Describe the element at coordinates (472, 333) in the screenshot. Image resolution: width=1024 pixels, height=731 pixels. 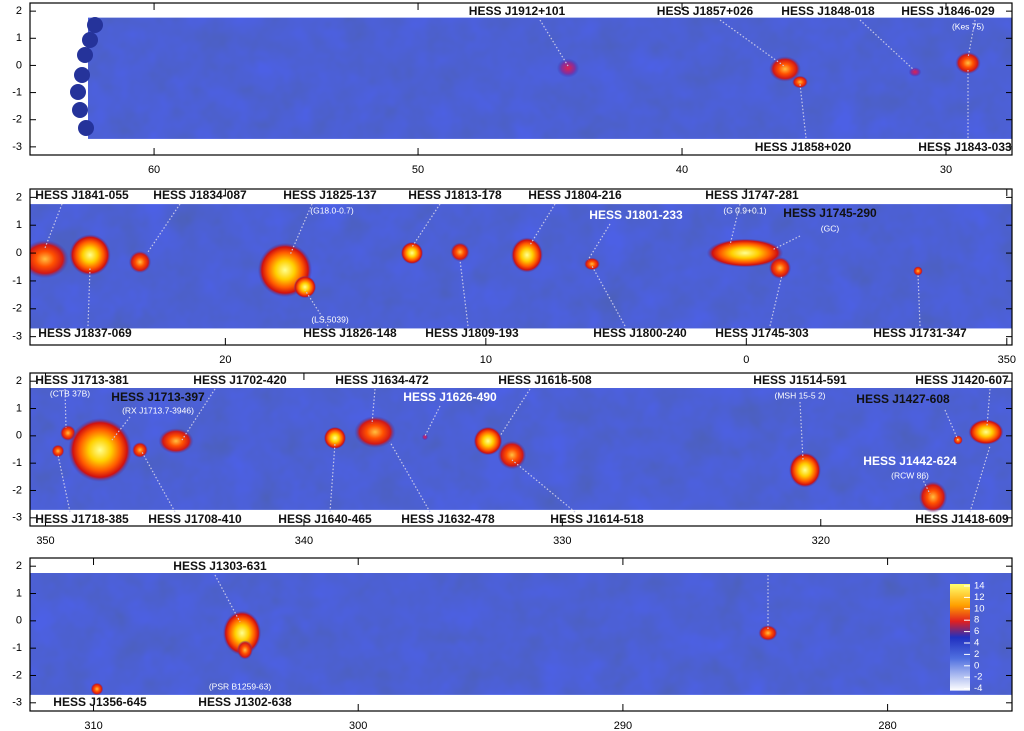
I see `source-label: HESS J1809-193` at that location.